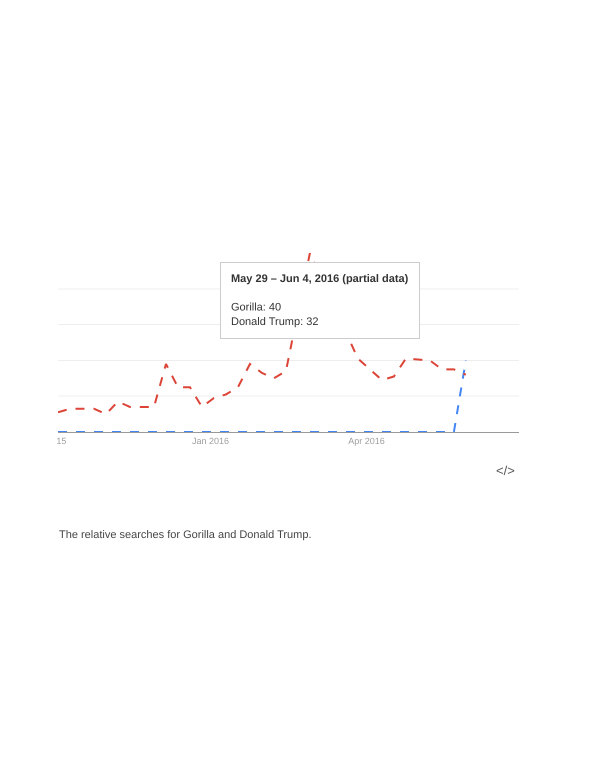 The image size is (600, 776). Describe the element at coordinates (274, 322) in the screenshot. I see `annotation: Donald Trump: 32` at that location.